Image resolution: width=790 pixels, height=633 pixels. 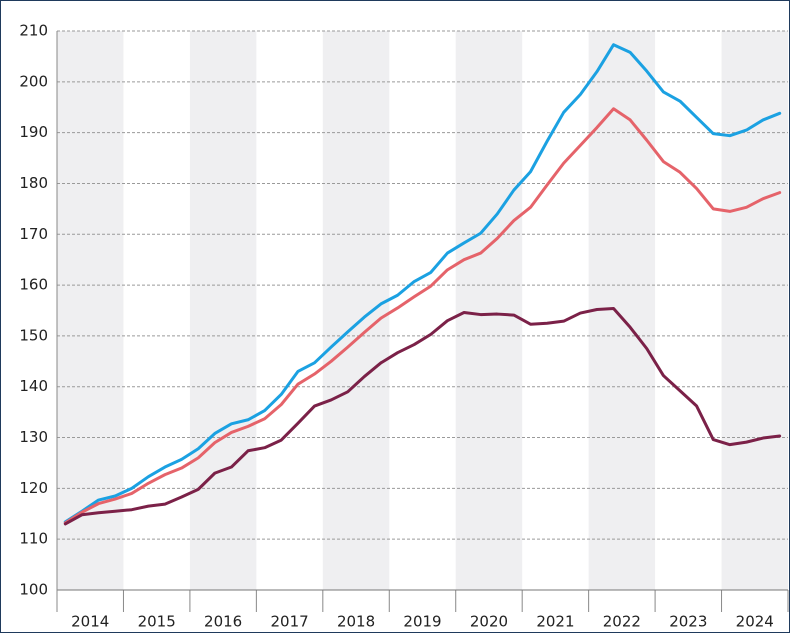 What do you see at coordinates (33, 335) in the screenshot?
I see `y-tick-label: 150` at bounding box center [33, 335].